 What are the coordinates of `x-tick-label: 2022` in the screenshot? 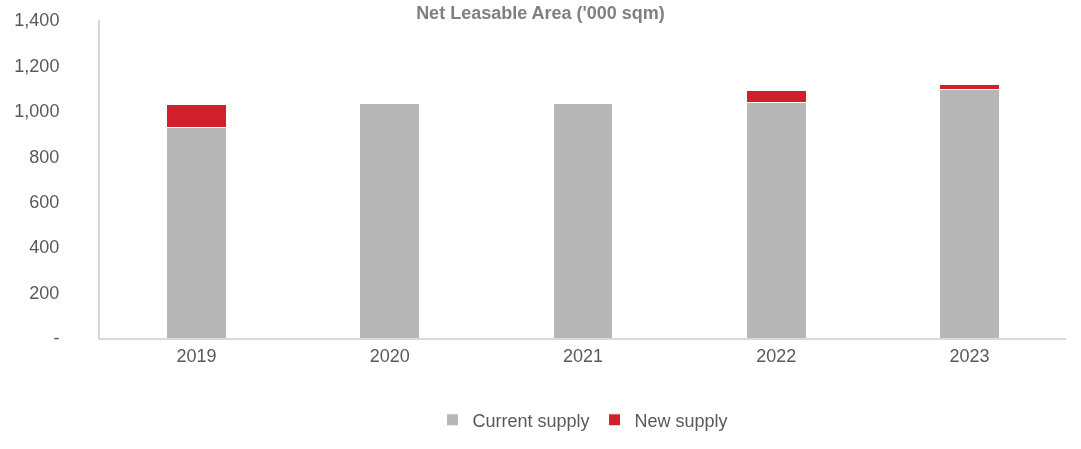 It's located at (776, 355).